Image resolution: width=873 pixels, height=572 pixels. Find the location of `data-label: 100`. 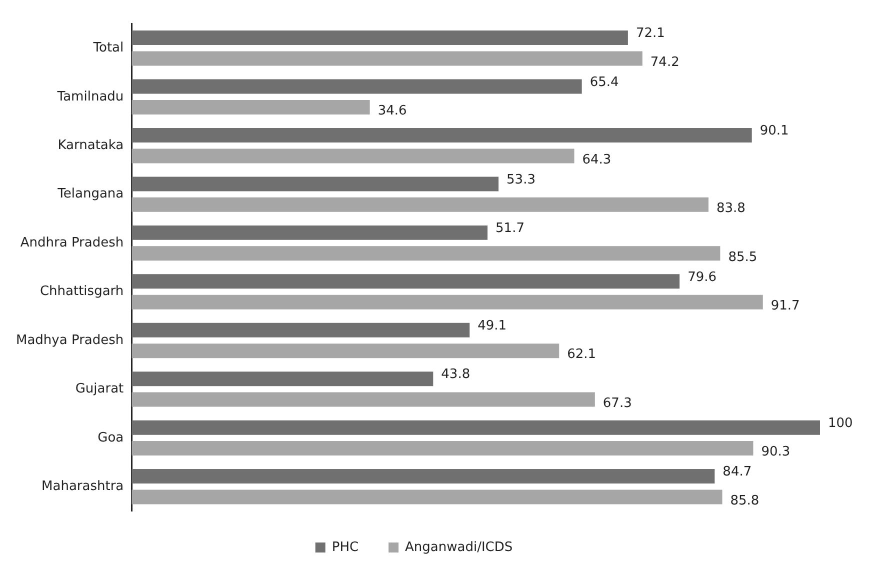

data-label: 100 is located at coordinates (840, 423).